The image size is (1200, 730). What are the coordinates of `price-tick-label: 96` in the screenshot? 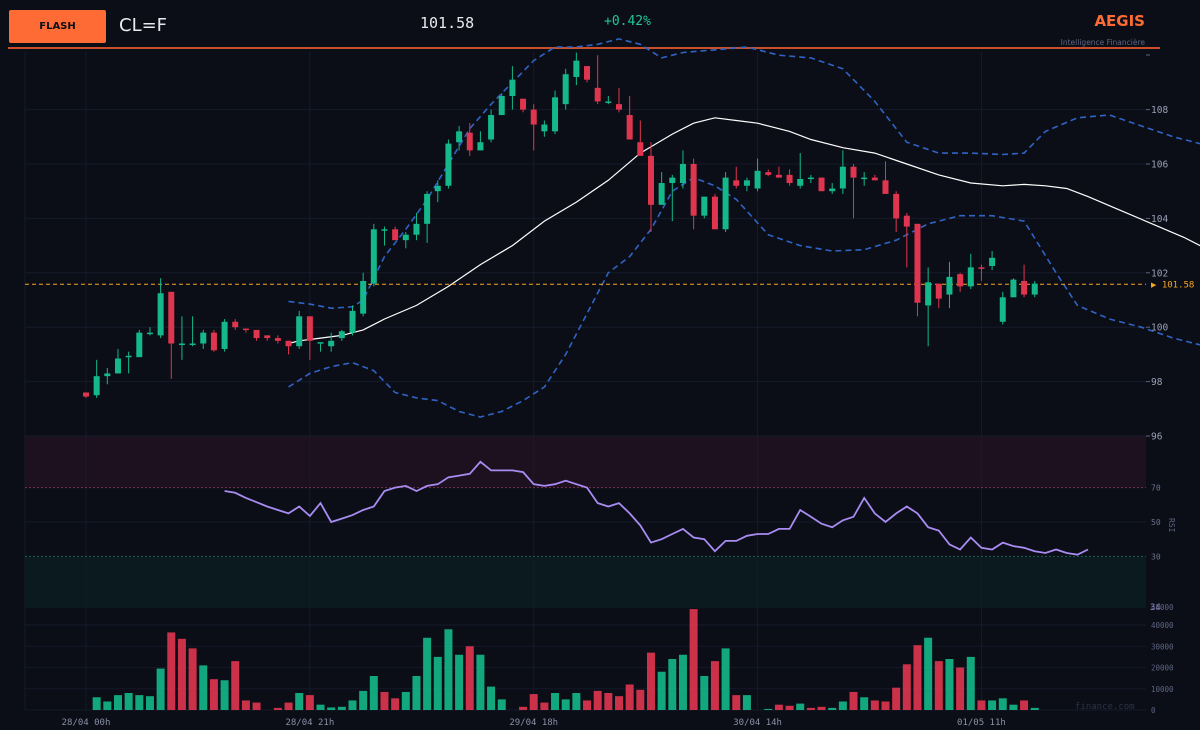 It's located at (1157, 437).